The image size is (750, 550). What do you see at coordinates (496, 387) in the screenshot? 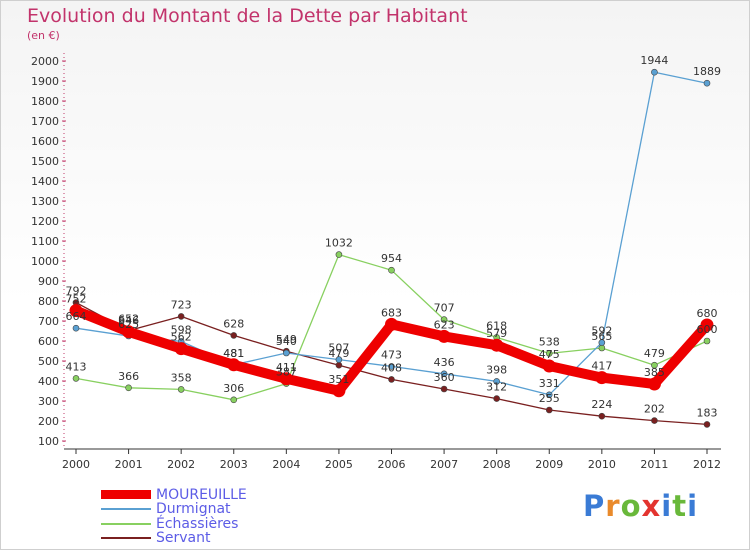
I see `data-label-servant-2008: 312` at bounding box center [496, 387].